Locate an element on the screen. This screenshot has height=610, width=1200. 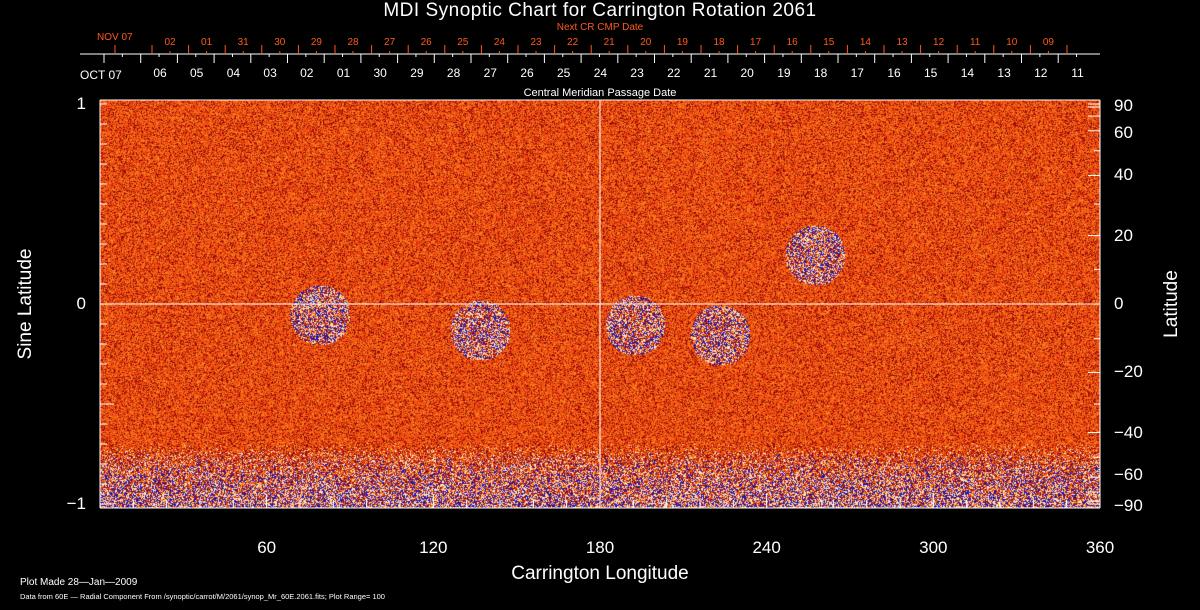
next-cr-date-label: 14 is located at coordinates (865, 42).